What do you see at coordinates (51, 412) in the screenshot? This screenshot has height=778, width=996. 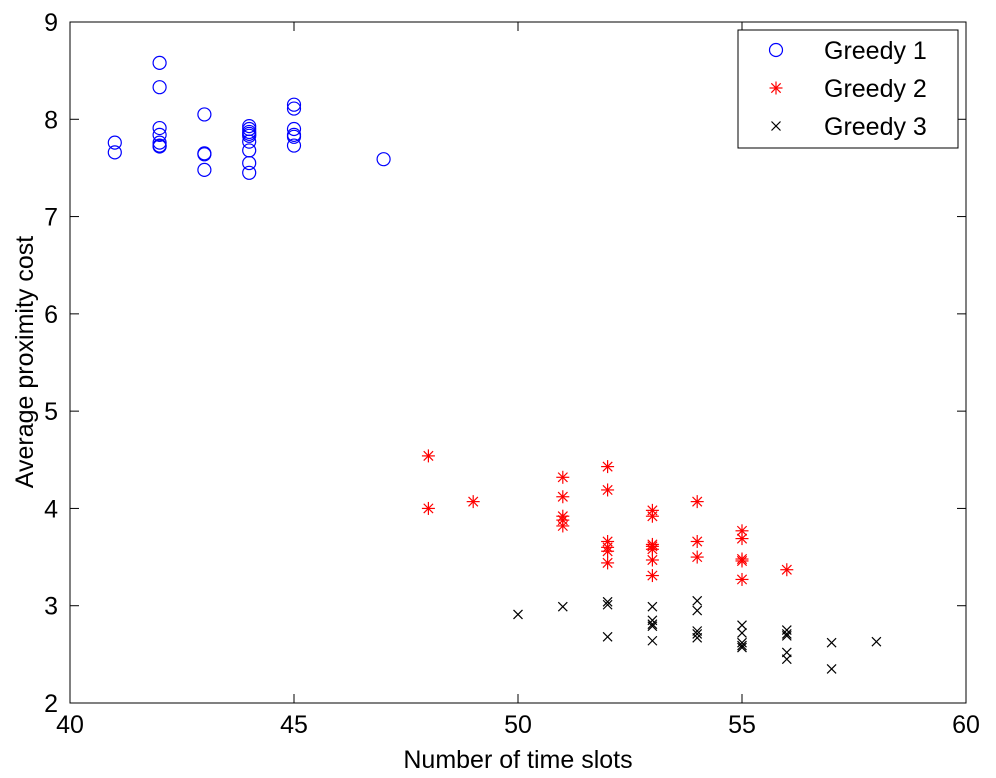 I see `y-tick-label: 5` at bounding box center [51, 412].